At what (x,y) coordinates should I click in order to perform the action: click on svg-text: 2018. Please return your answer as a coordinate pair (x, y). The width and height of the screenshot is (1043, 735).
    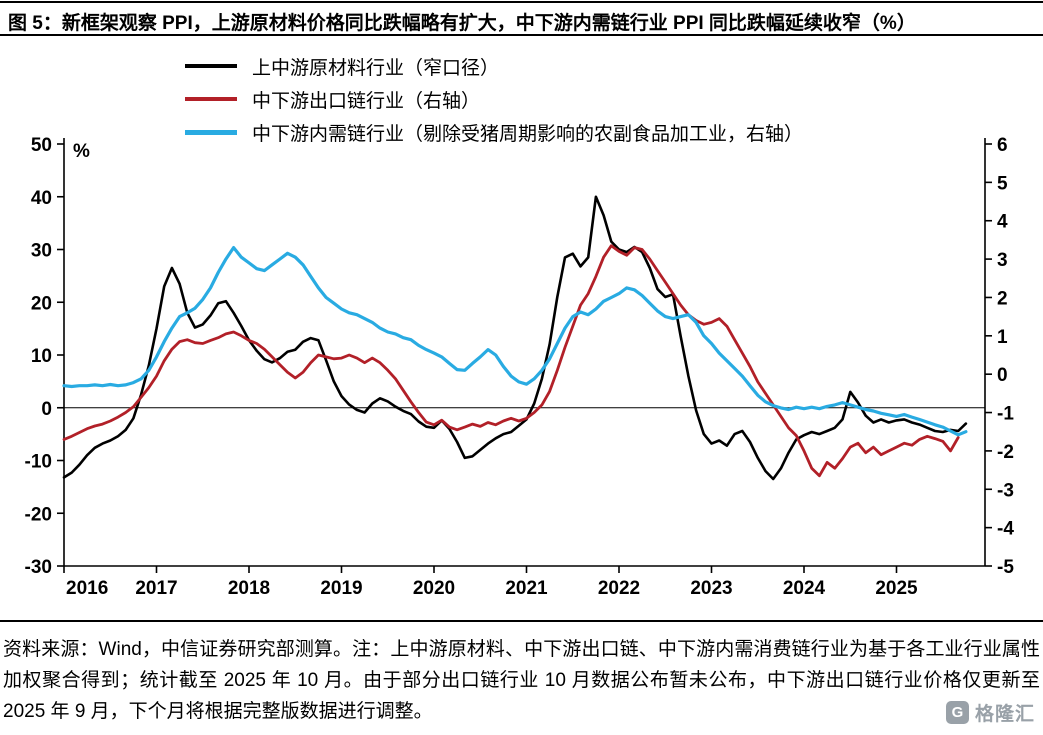
    Looking at the image, I should click on (249, 588).